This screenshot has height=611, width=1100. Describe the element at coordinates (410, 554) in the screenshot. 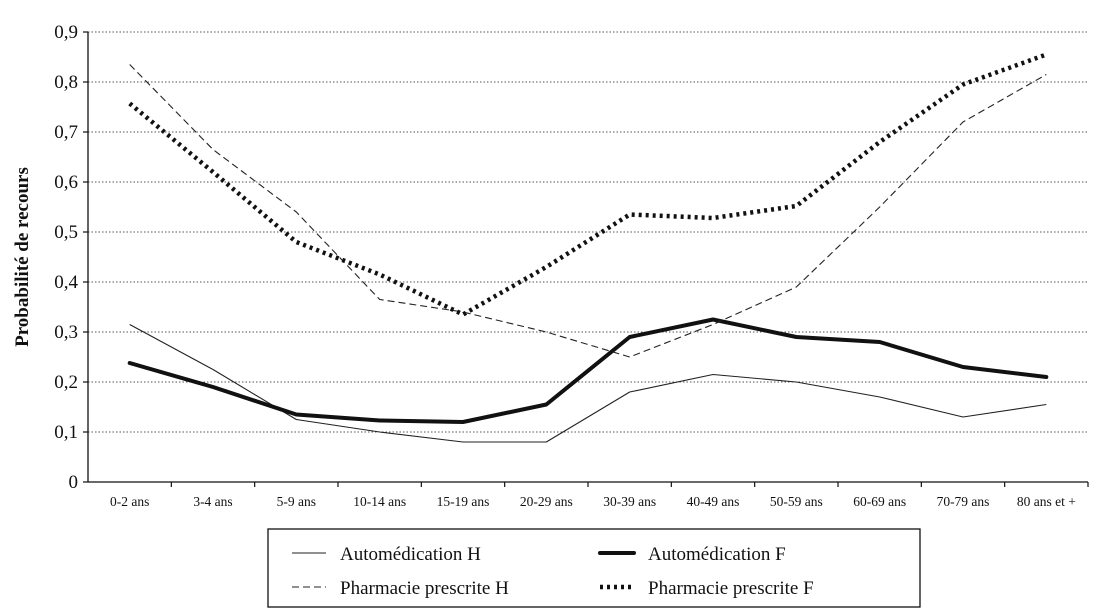

I see `legend-label: Automédication H` at that location.